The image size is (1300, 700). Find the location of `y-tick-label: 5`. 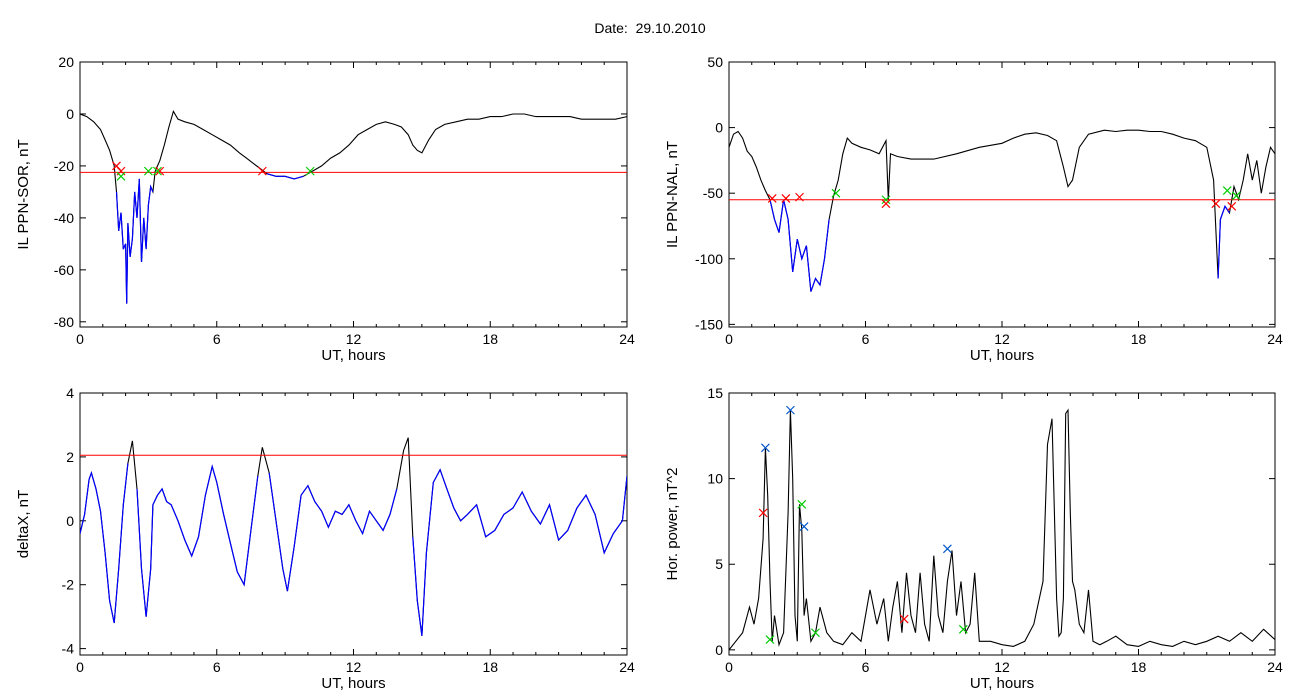

y-tick-label: 5 is located at coordinates (719, 564).